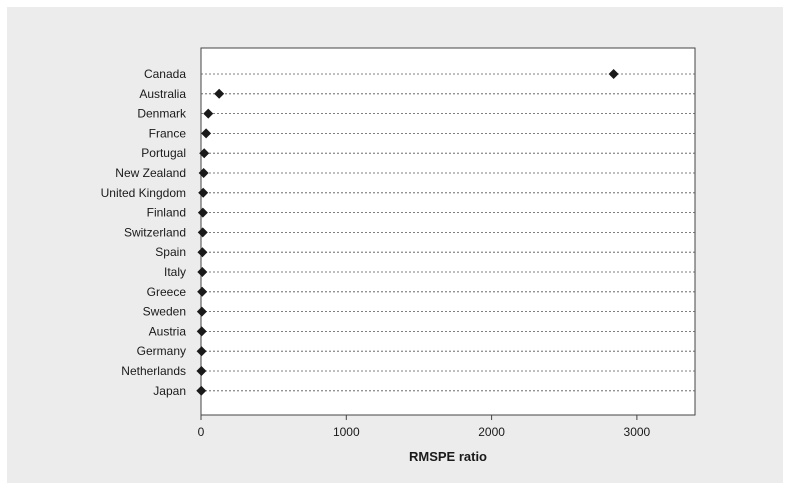 The height and width of the screenshot is (490, 791). Describe the element at coordinates (162, 94) in the screenshot. I see `category-label: Australia` at that location.